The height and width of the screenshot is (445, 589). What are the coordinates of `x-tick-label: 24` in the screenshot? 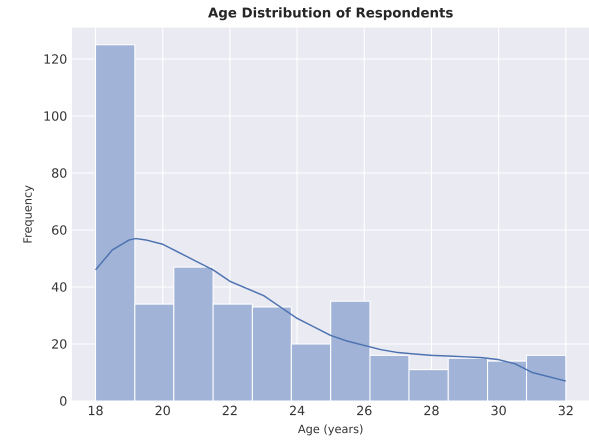 It's located at (297, 411).